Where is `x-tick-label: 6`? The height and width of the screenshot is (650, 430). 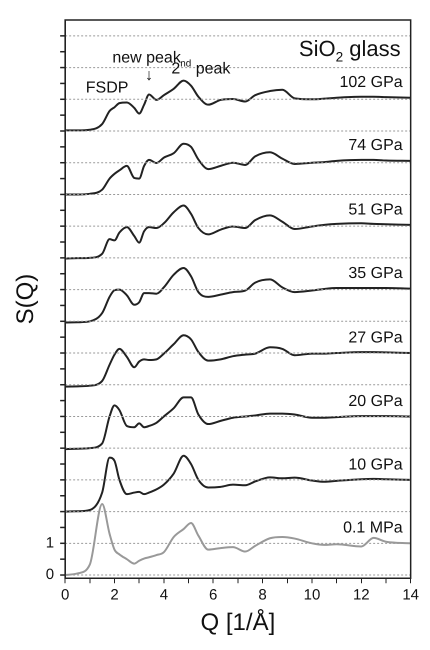 x-tick-label: 6 is located at coordinates (213, 595).